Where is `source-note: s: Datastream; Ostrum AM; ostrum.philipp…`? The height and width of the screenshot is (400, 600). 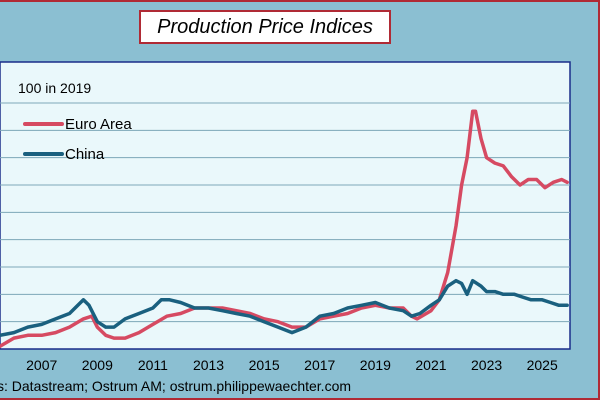
source-note: s: Datastream; Ostrum AM; ostrum.philipp… is located at coordinates (176, 386).